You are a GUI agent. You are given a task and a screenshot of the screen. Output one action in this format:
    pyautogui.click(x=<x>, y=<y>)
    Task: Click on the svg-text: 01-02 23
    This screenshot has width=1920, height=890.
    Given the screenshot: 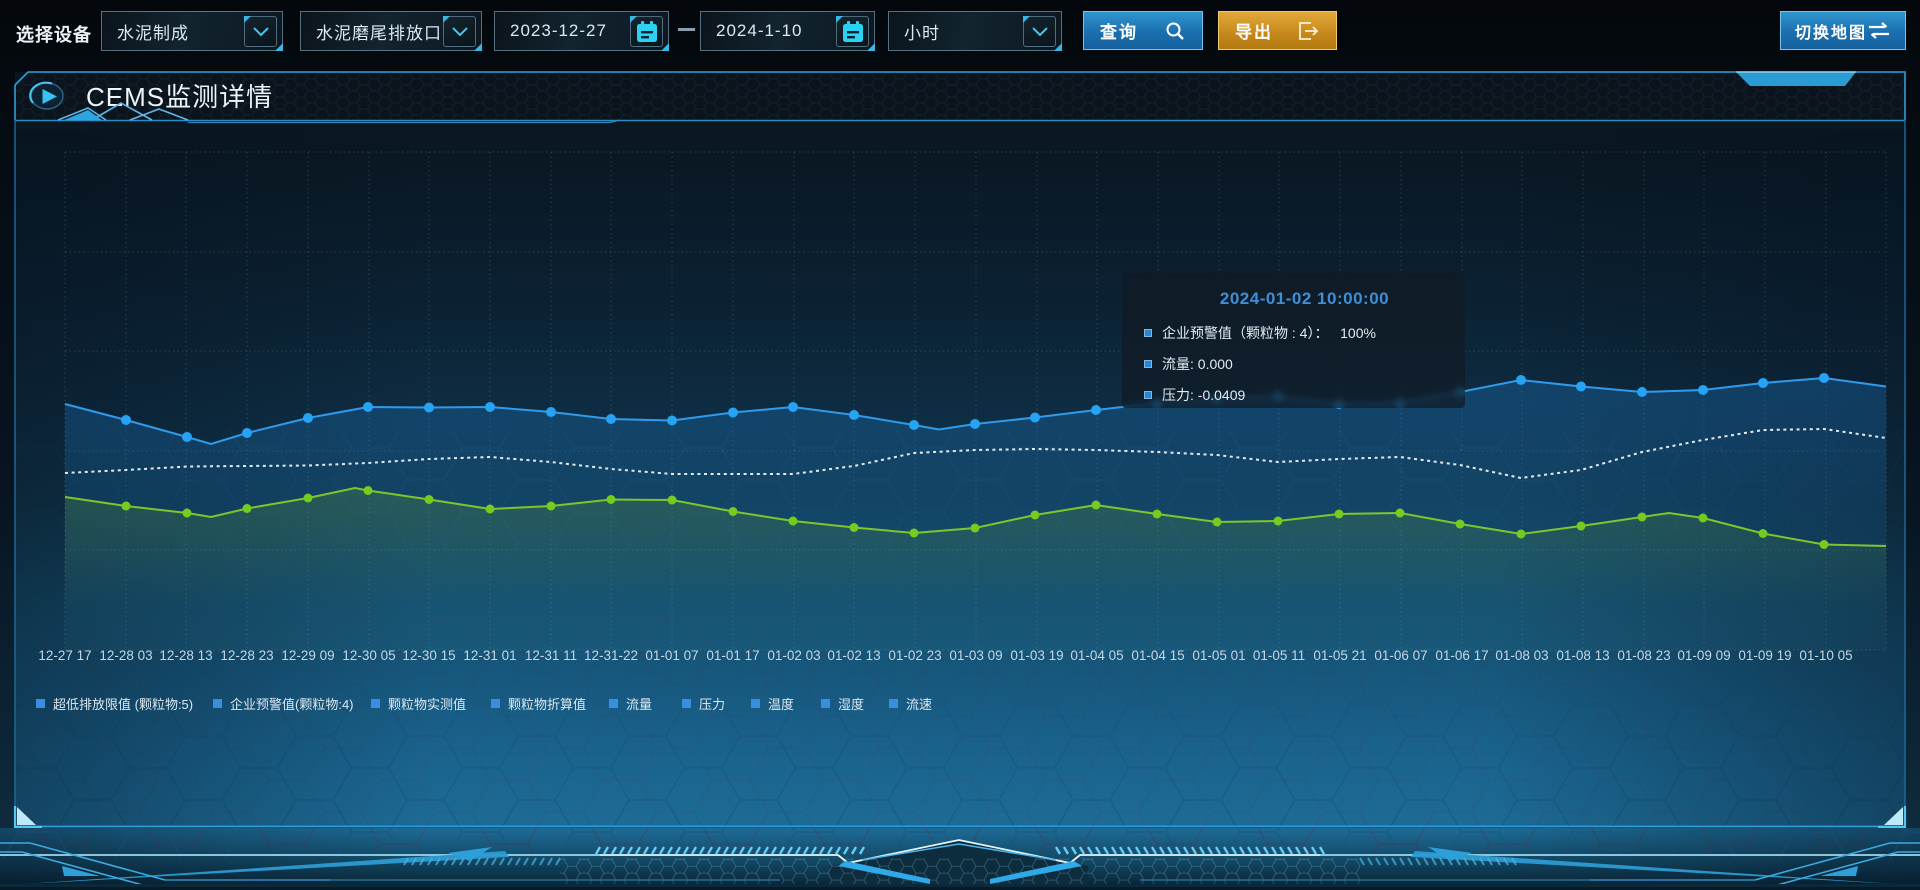 What is the action you would take?
    pyautogui.click(x=914, y=655)
    